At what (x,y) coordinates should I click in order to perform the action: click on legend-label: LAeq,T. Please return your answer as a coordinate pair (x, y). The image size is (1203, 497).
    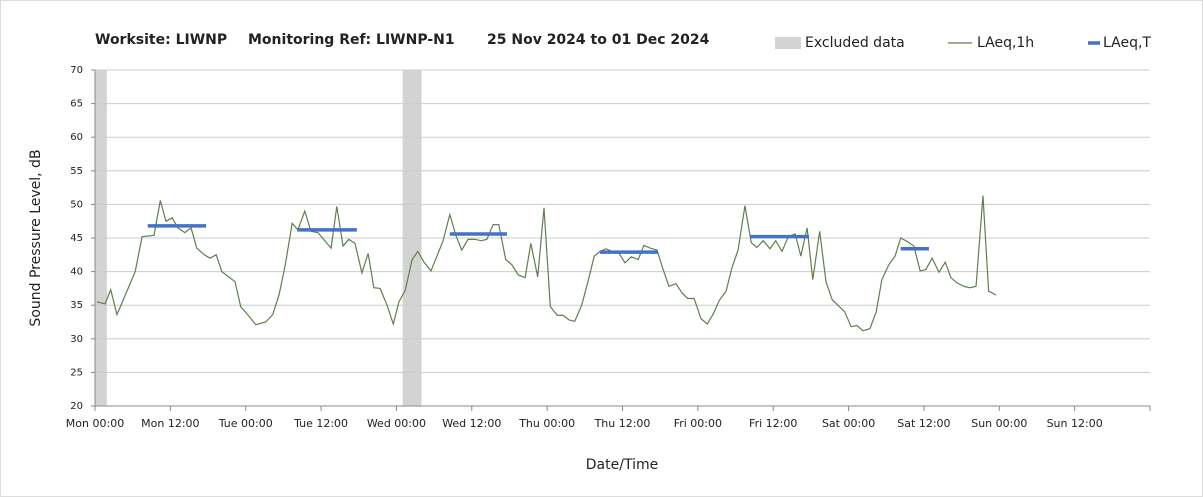
    Looking at the image, I should click on (1127, 43).